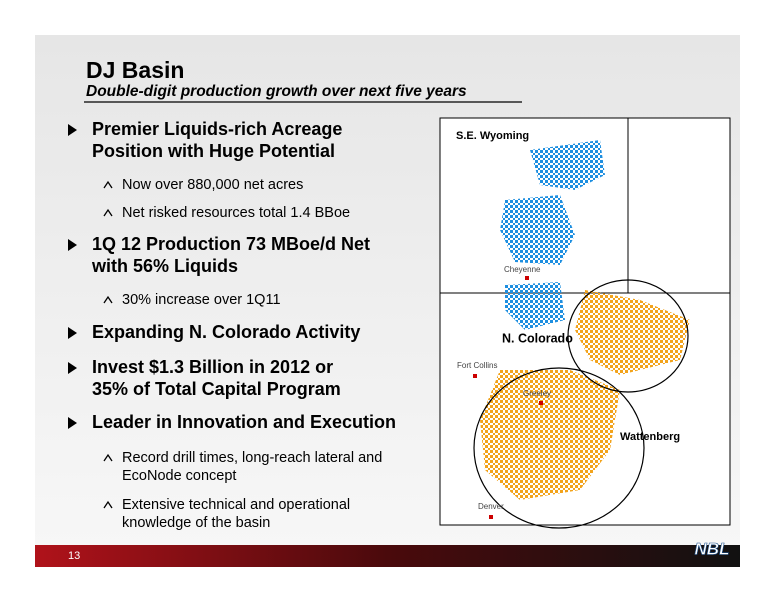 This screenshot has height=600, width=776. Describe the element at coordinates (217, 129) in the screenshot. I see `bullet-text: Premier Liquids-rich Acreage` at that location.